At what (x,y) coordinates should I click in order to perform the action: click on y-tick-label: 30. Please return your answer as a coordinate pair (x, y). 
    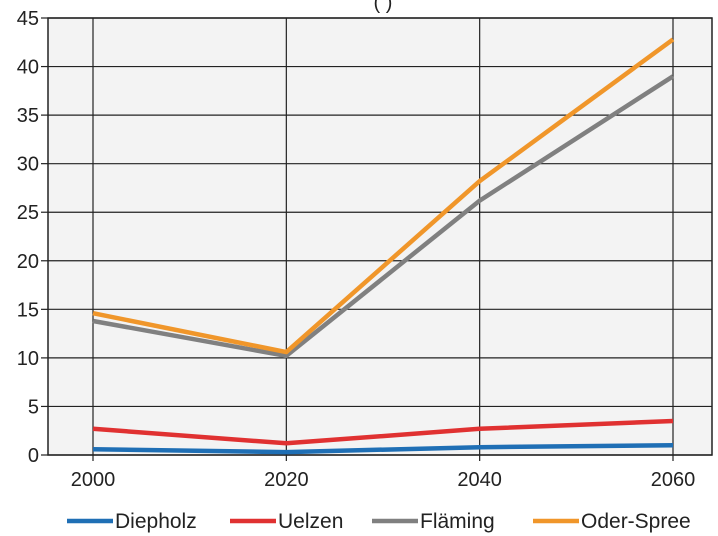
    Looking at the image, I should click on (28, 165).